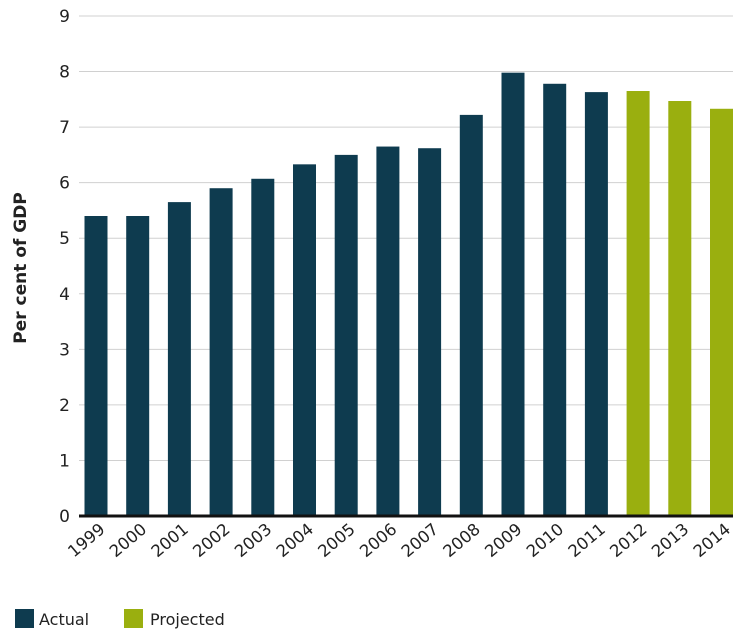  Describe the element at coordinates (295, 541) in the screenshot. I see `x-tick-label: 2004` at that location.